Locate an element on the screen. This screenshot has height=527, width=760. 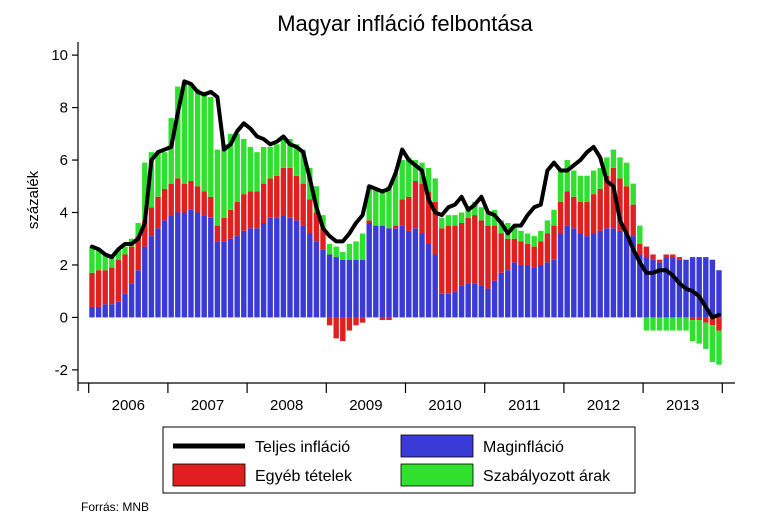
x-tick-label: 2009 is located at coordinates (365, 405).